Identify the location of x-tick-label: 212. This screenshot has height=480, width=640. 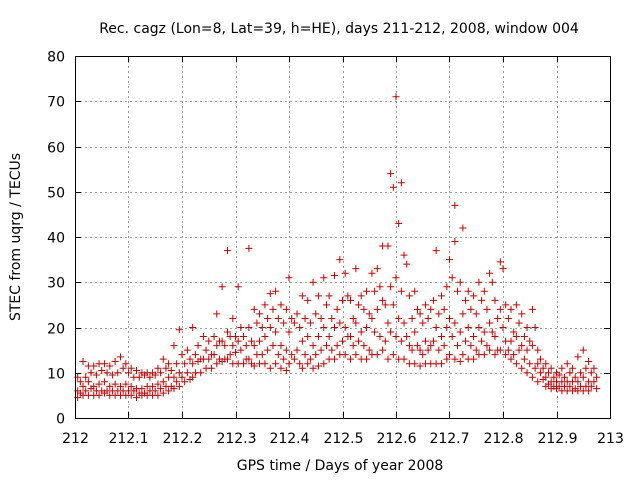
(75, 439).